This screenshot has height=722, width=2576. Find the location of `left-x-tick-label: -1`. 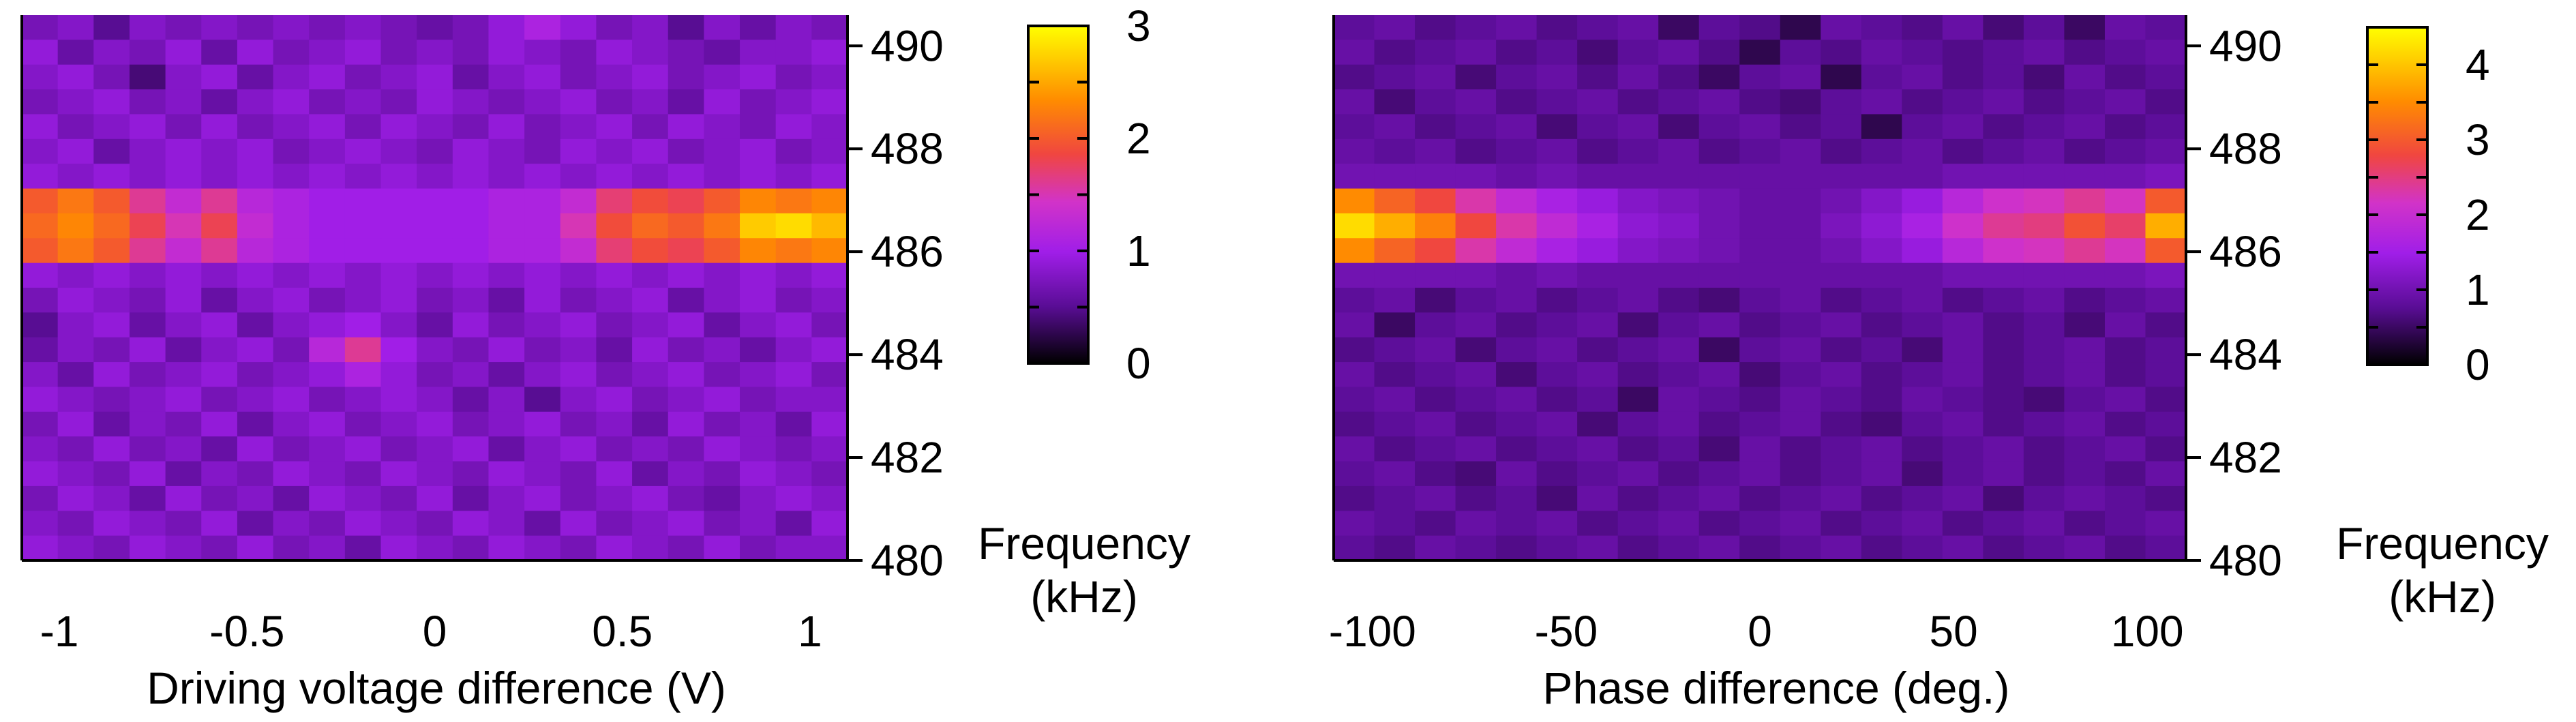

left-x-tick-label: -1 is located at coordinates (60, 631).